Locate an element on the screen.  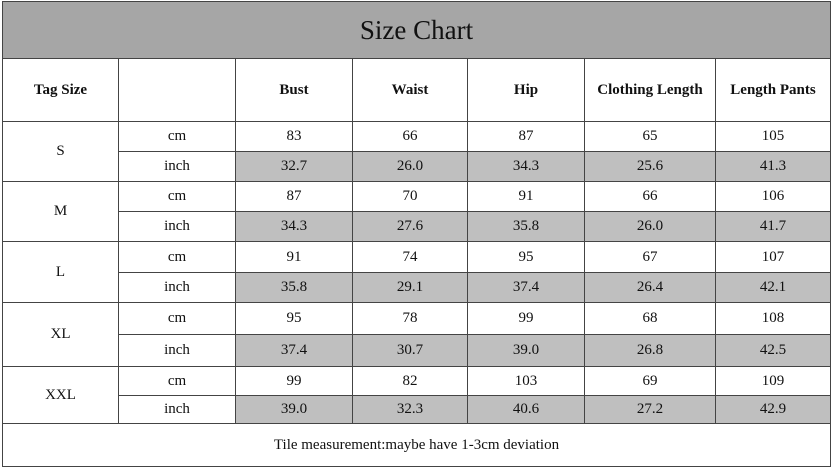
value-cell: 68 is located at coordinates (650, 318).